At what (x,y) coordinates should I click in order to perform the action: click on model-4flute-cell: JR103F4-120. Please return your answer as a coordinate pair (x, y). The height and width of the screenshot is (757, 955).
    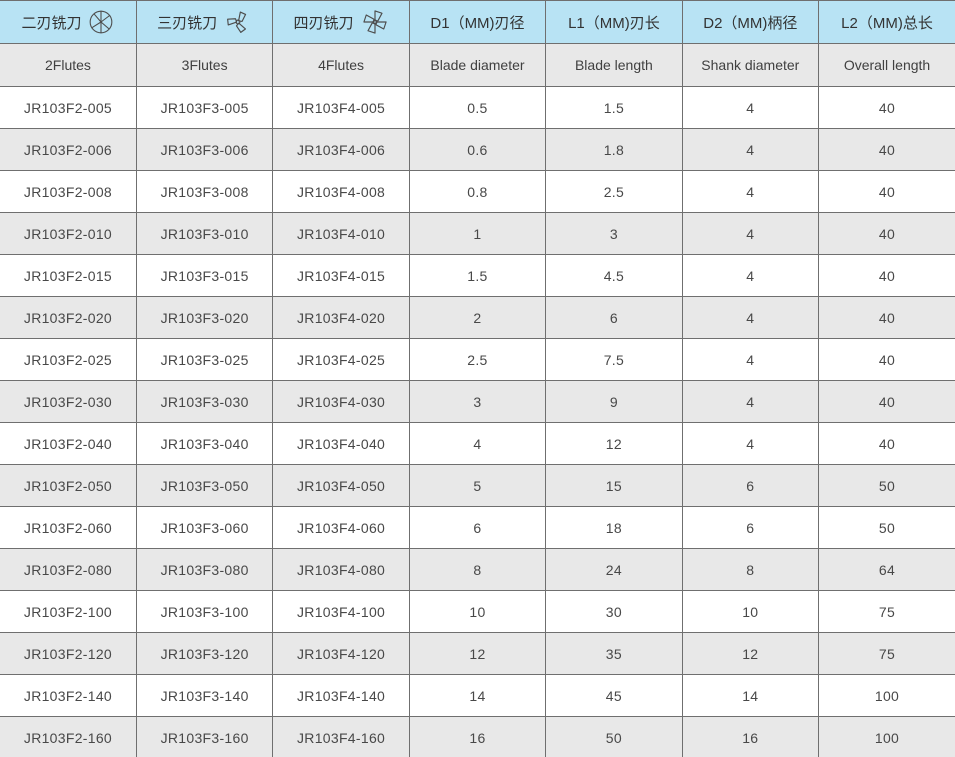
    Looking at the image, I should click on (341, 653).